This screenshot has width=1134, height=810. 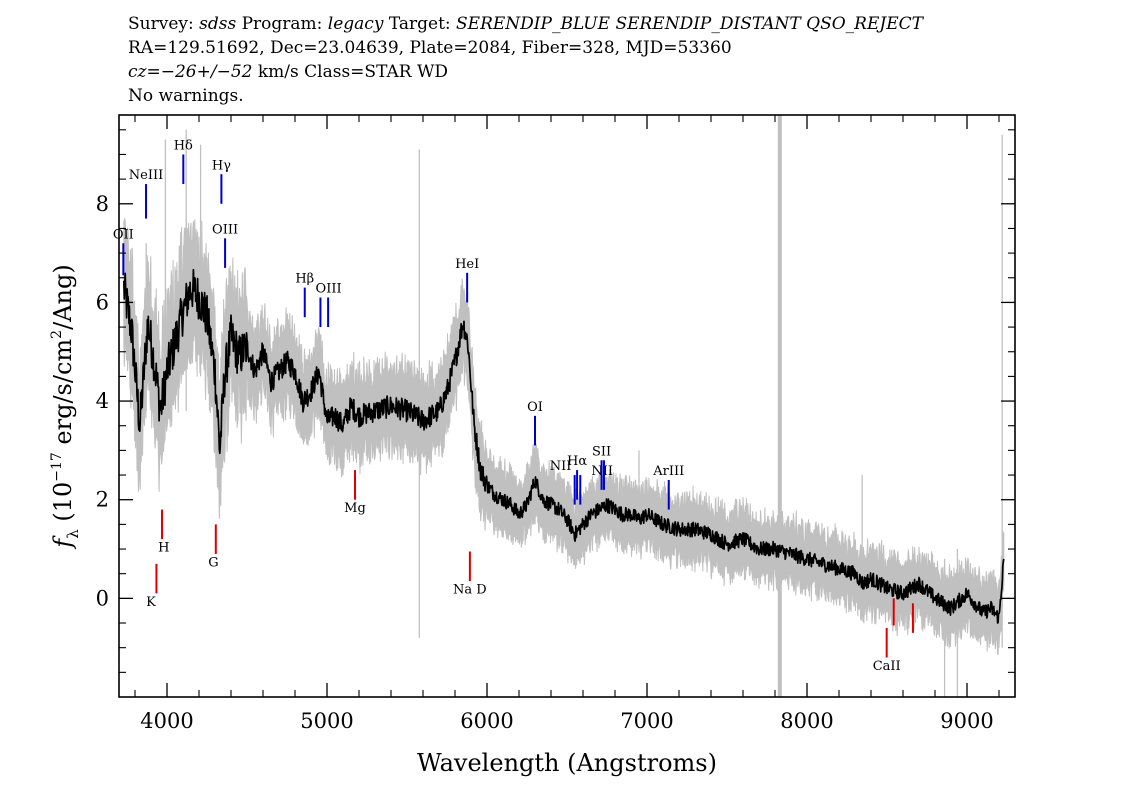 What do you see at coordinates (304, 279) in the screenshot?
I see `emission-line-label: Hβ` at bounding box center [304, 279].